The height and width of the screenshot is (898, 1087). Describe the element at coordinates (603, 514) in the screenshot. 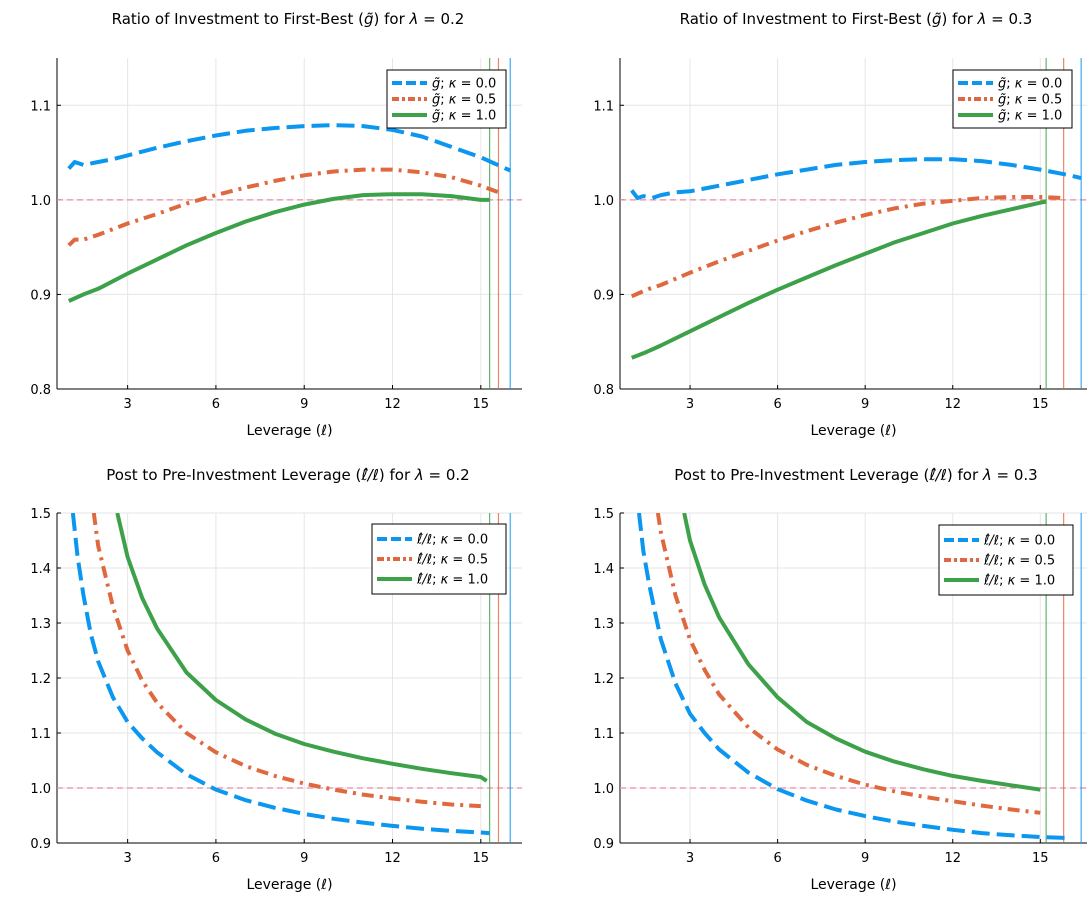

I see `y-tick-label: 1.5` at that location.